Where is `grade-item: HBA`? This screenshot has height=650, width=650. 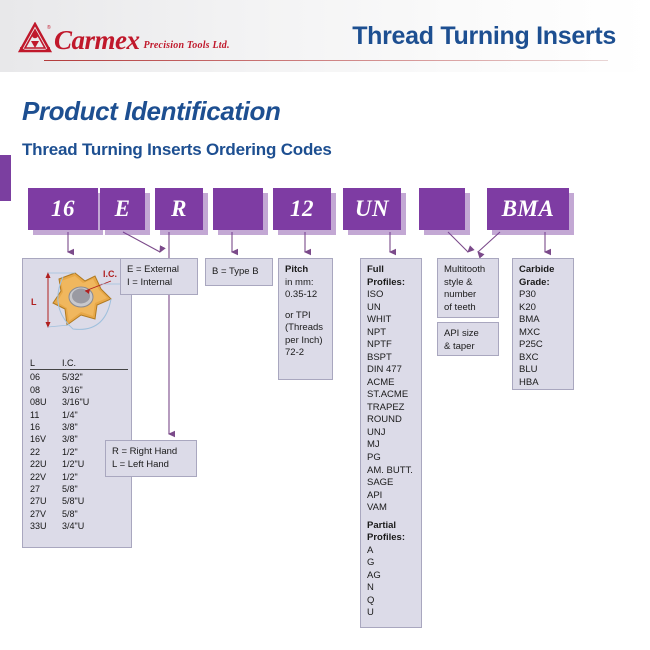
grade-item: HBA is located at coordinates (529, 382).